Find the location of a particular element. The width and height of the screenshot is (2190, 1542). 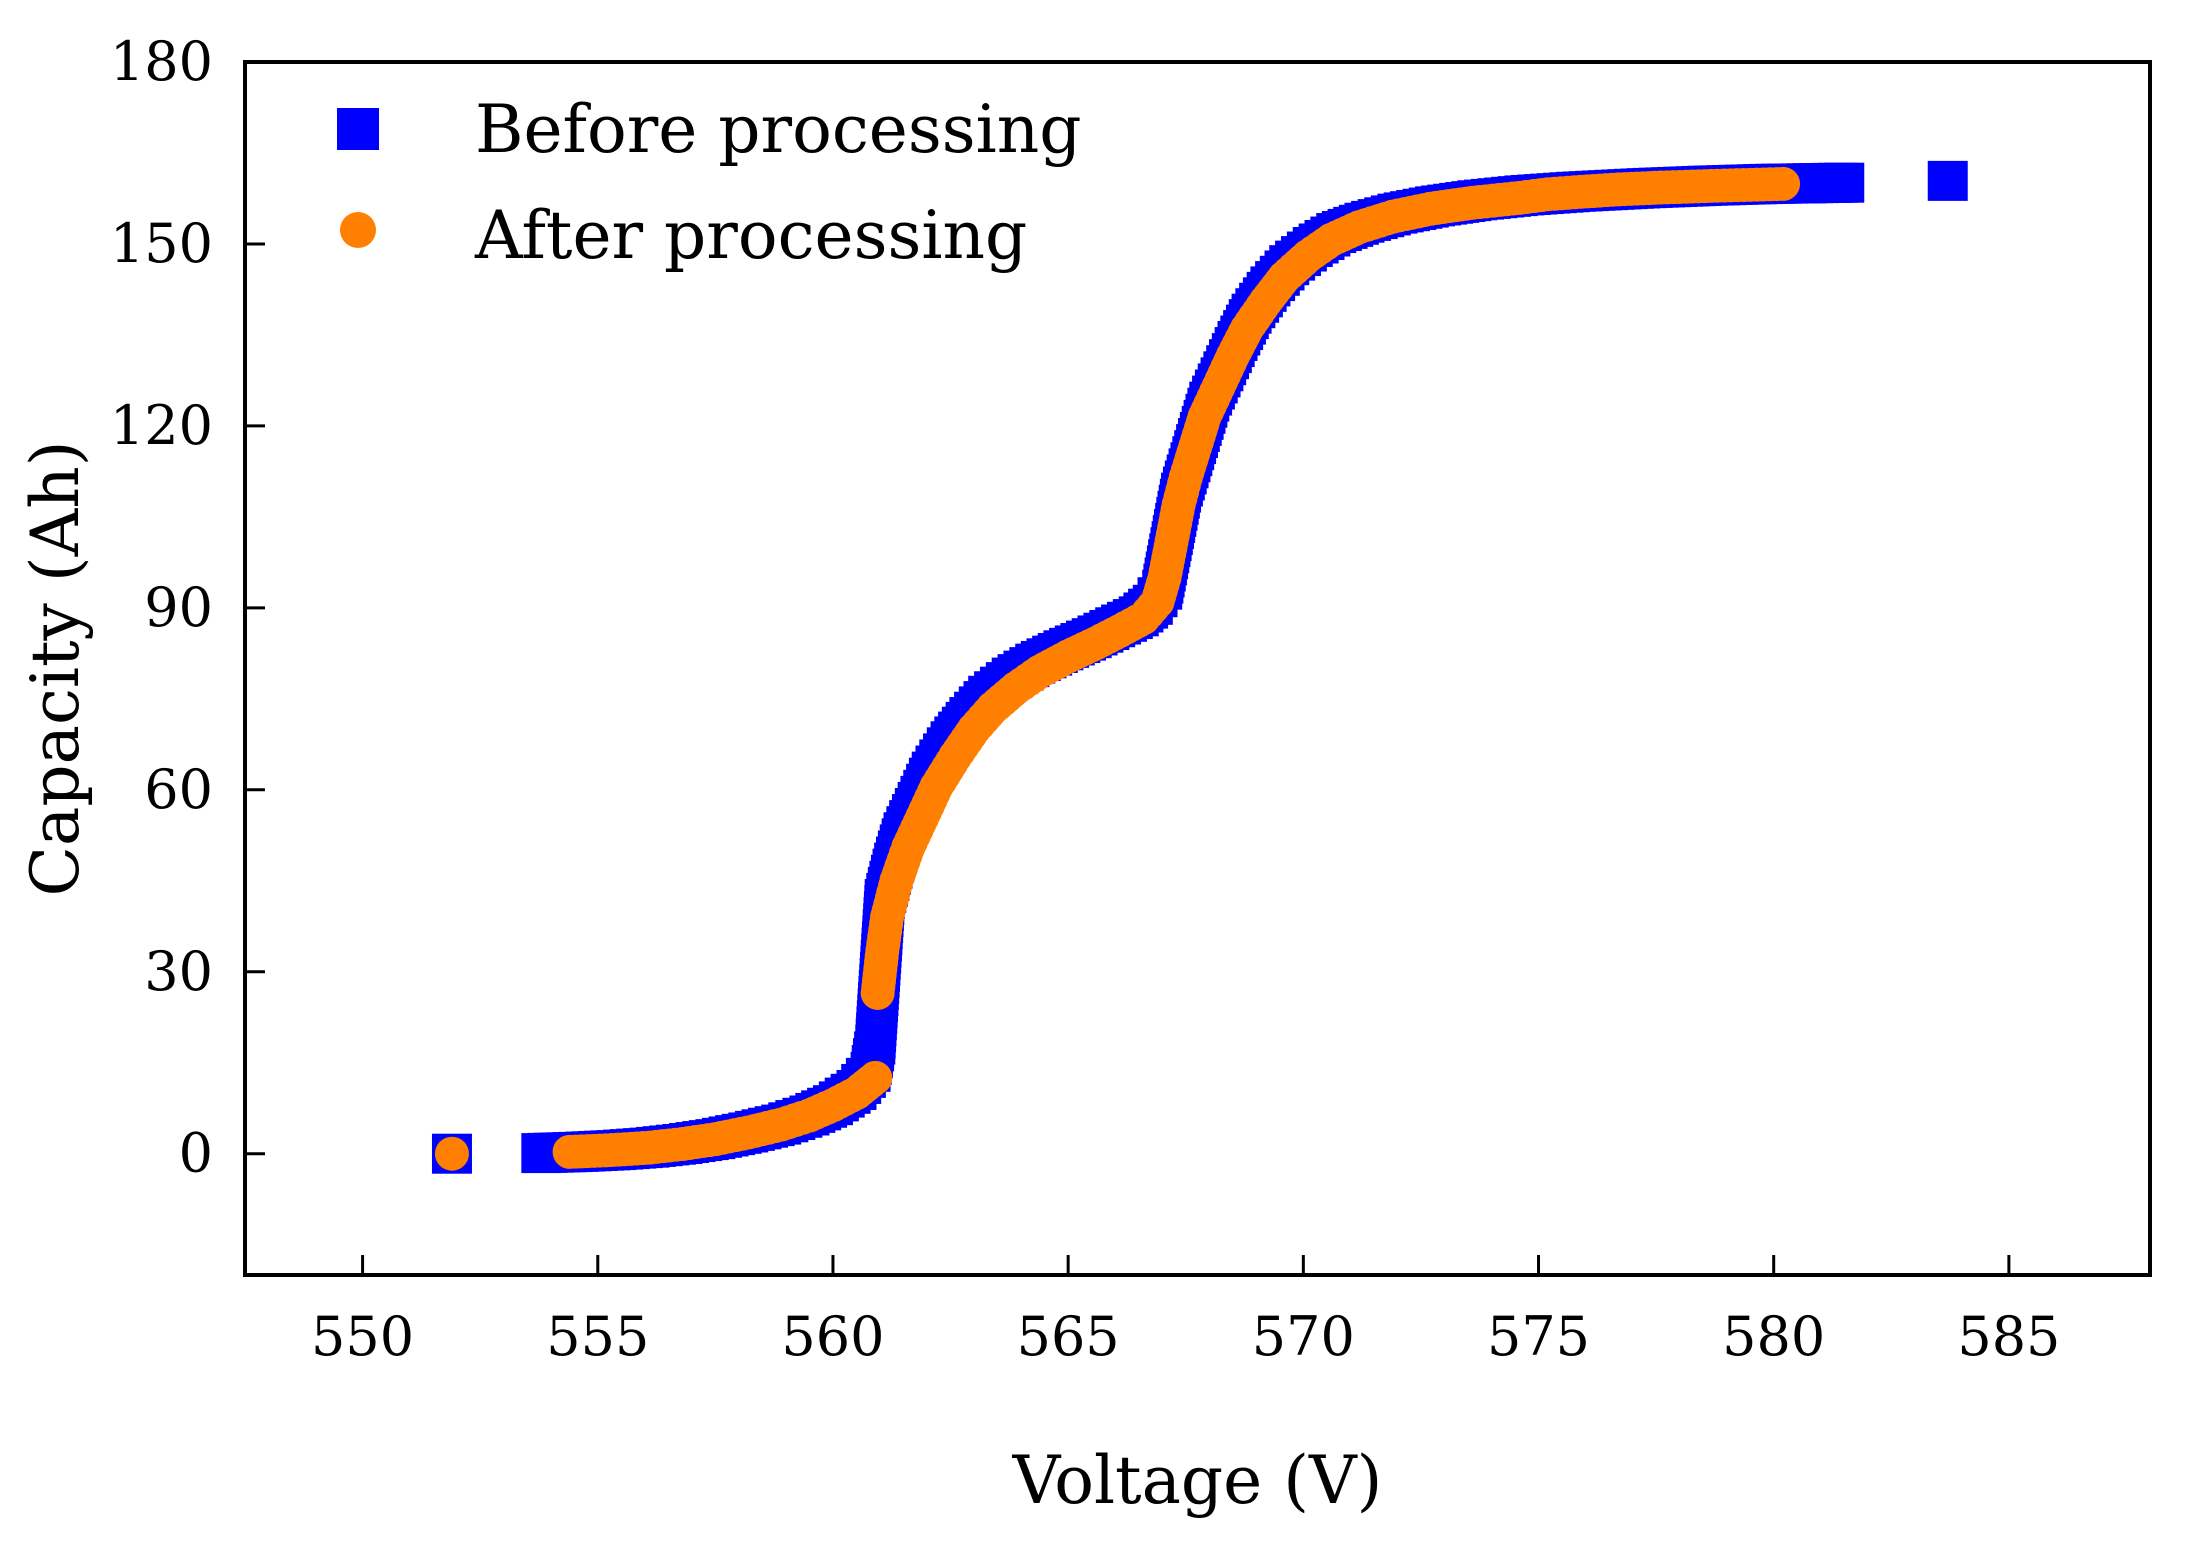

x-tick-label: 555 is located at coordinates (597, 1336).